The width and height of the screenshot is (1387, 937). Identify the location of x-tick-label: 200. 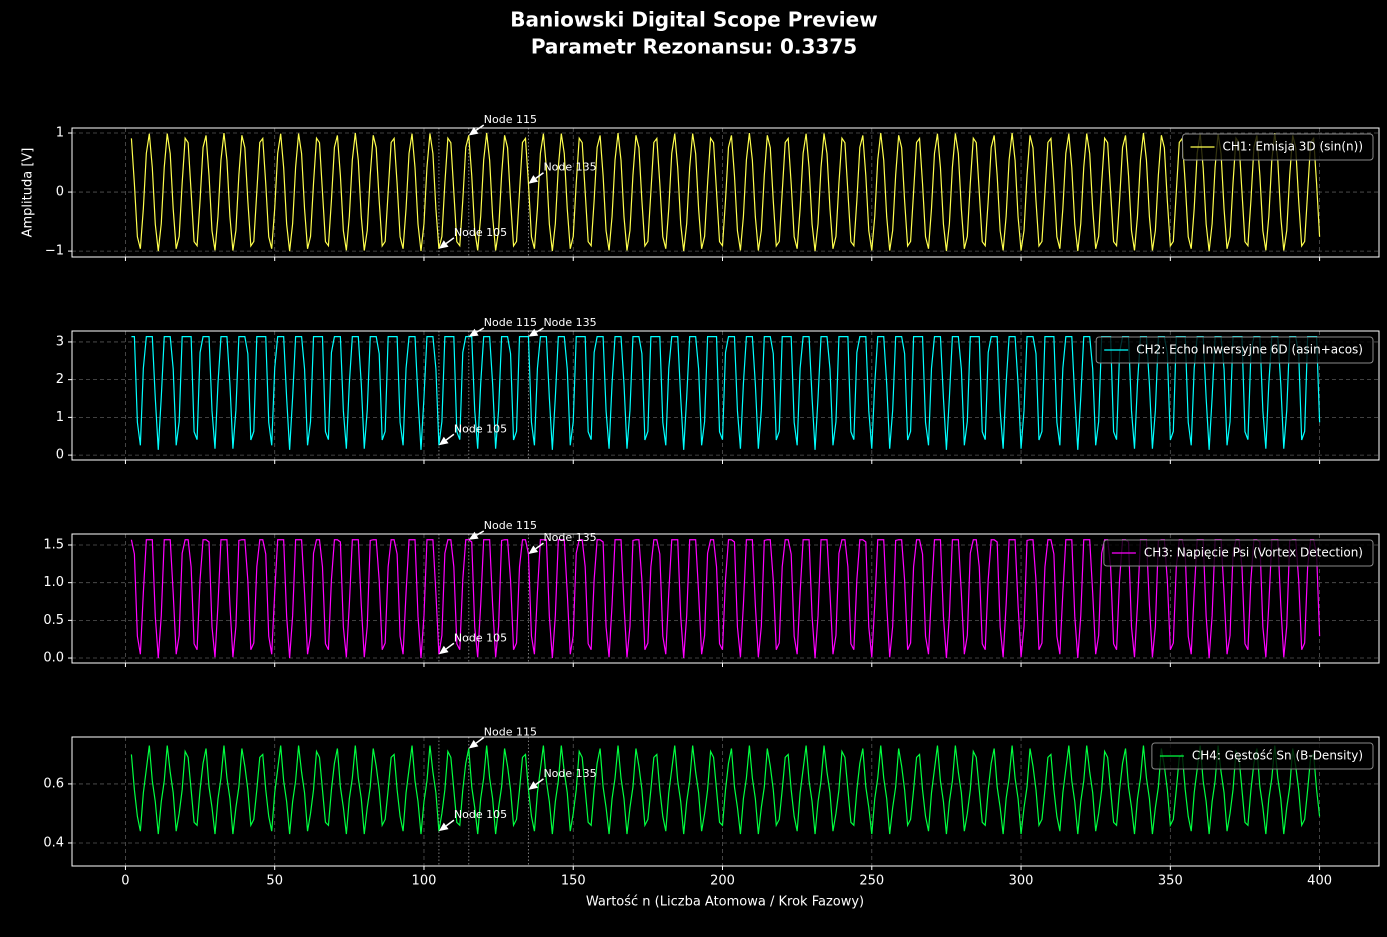
(722, 881).